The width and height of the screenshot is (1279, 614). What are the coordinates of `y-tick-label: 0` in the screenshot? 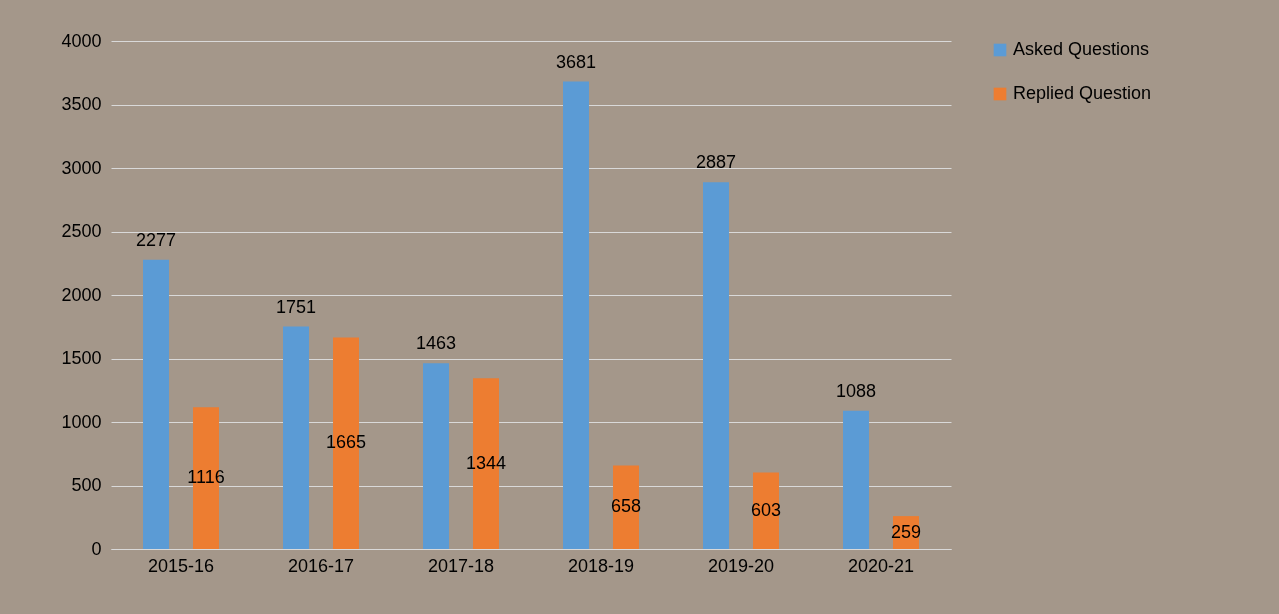 It's located at (96, 548).